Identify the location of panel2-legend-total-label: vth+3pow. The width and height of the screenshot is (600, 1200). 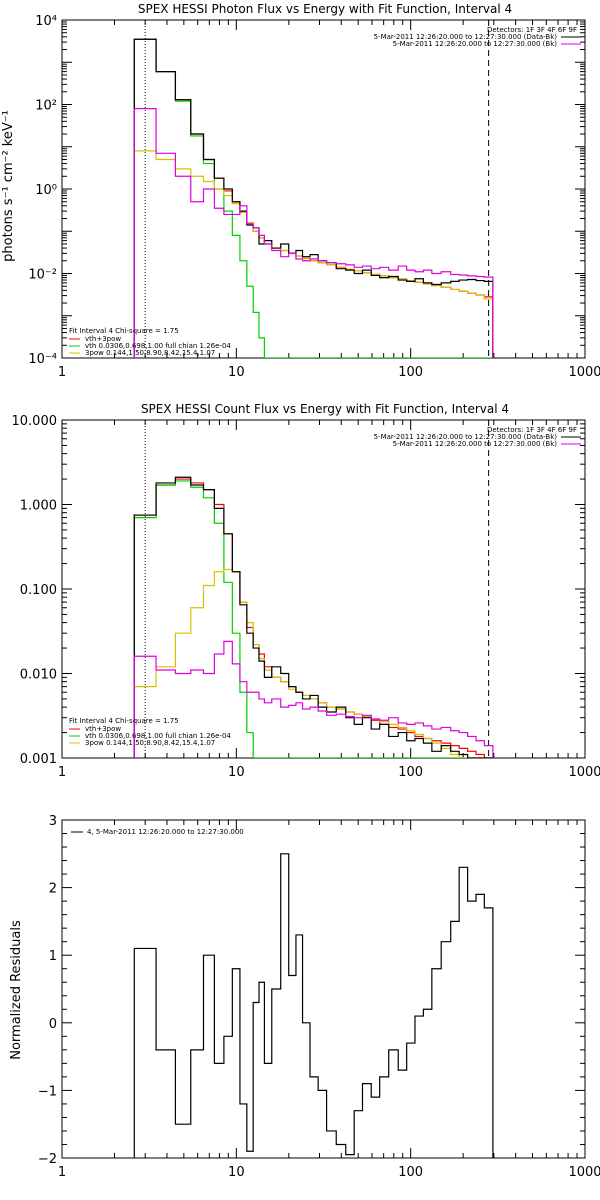
(103, 729).